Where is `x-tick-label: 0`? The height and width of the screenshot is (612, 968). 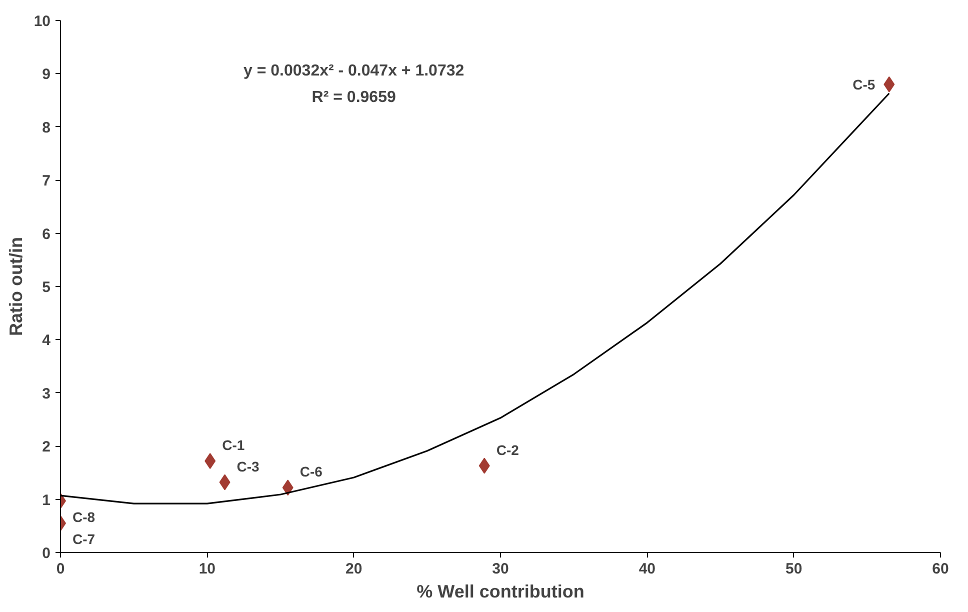
x-tick-label: 0 is located at coordinates (60, 569).